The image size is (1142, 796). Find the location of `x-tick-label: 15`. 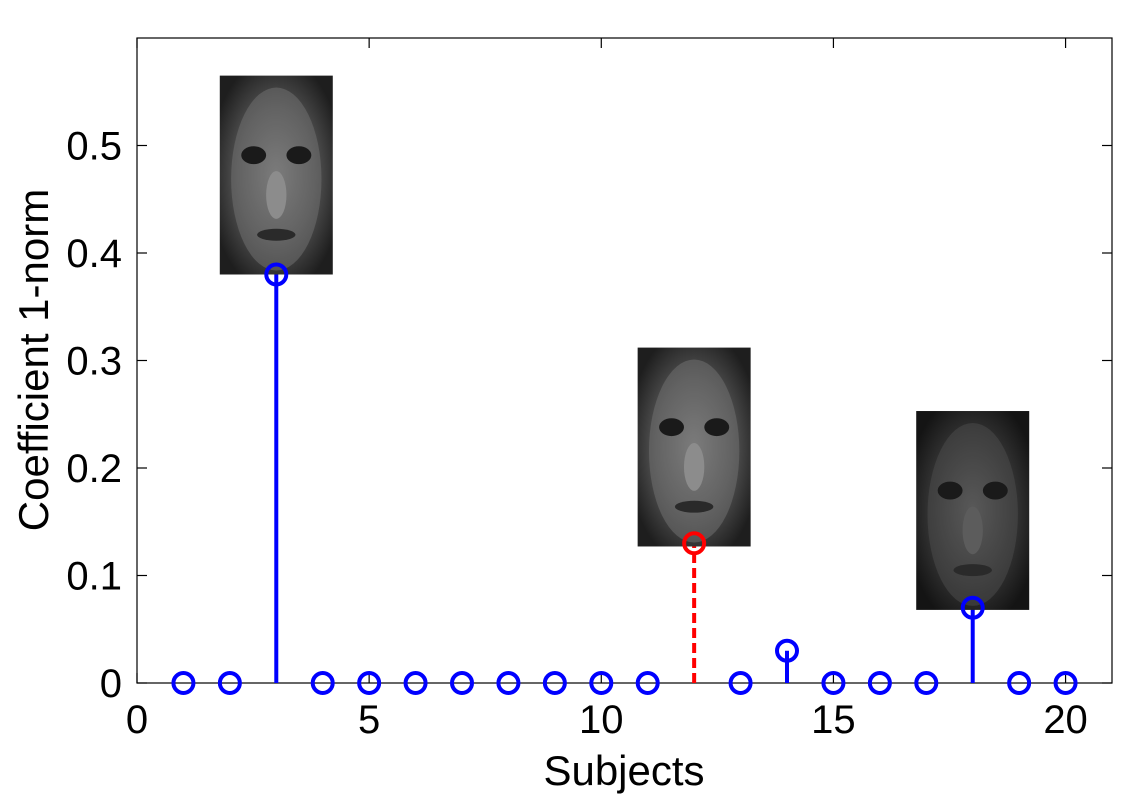

x-tick-label: 15 is located at coordinates (833, 720).